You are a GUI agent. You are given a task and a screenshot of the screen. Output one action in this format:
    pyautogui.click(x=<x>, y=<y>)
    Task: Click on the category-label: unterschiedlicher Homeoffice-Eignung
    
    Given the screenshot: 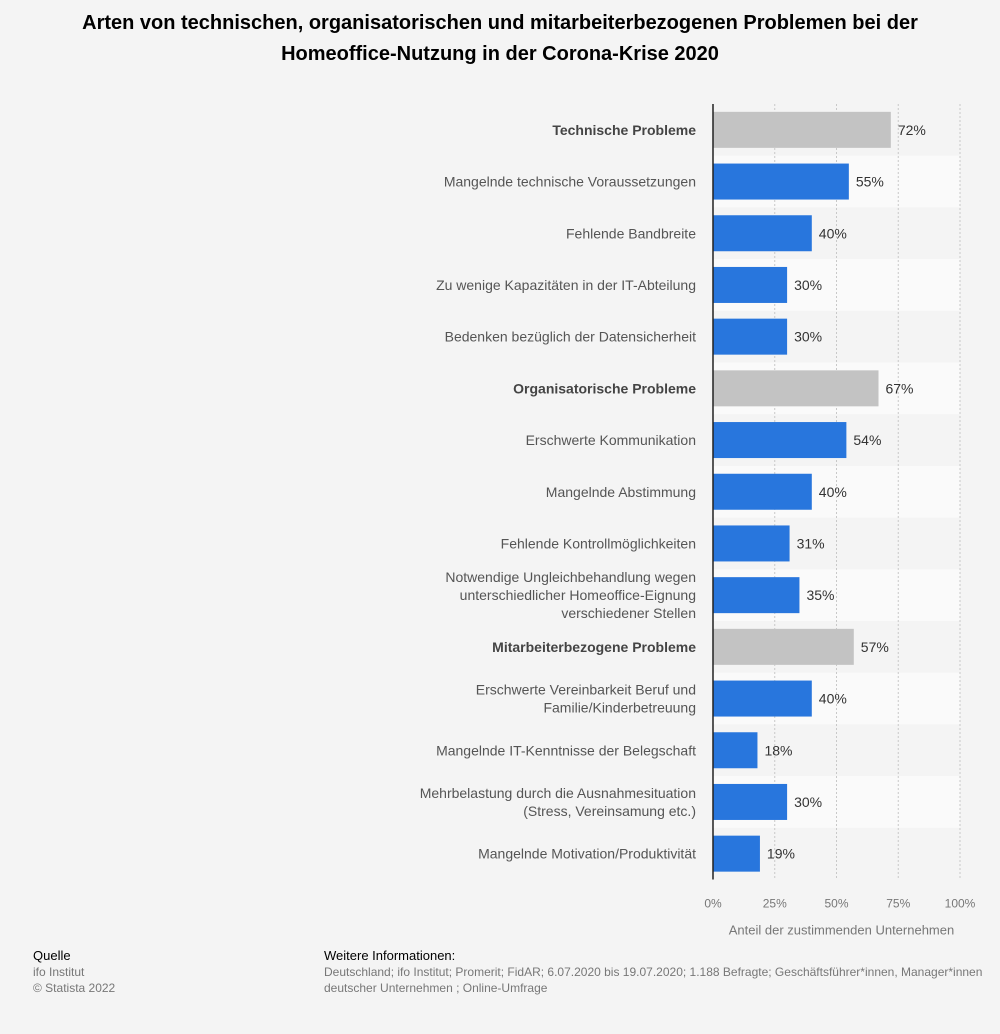 What is the action you would take?
    pyautogui.click(x=578, y=595)
    